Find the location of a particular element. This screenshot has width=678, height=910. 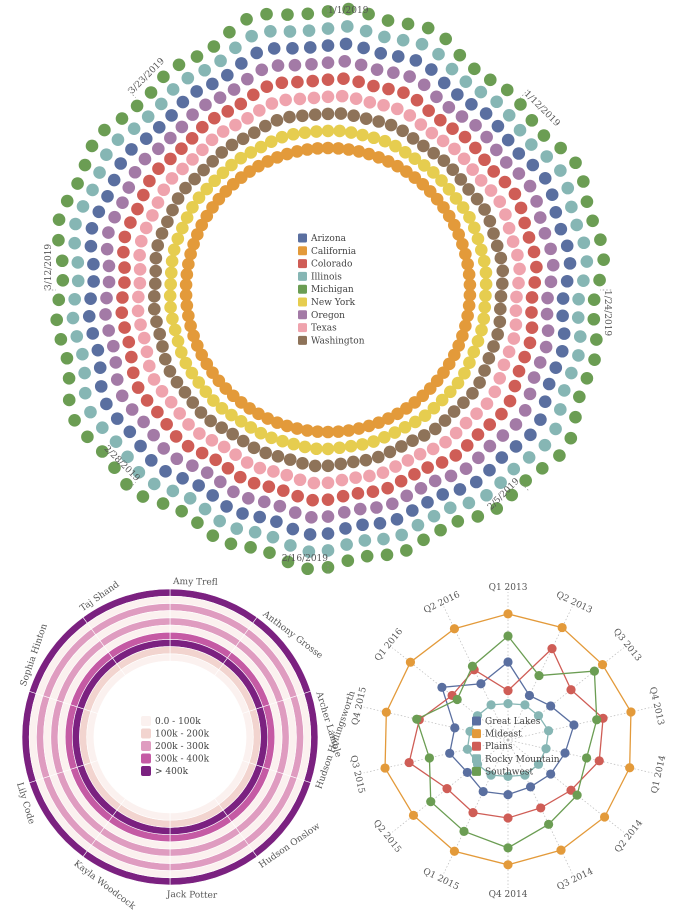

legend-label: 300k - 400k is located at coordinates (182, 760).